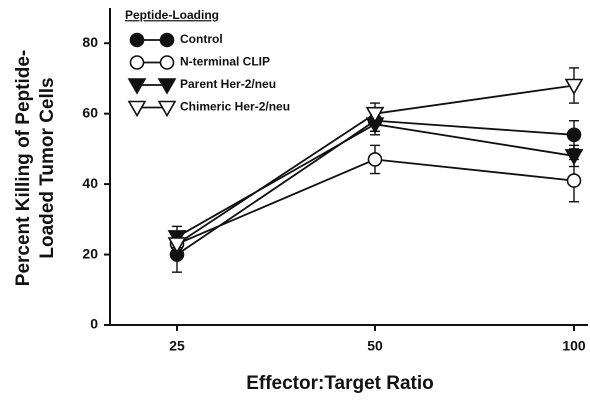 The height and width of the screenshot is (402, 590). What do you see at coordinates (94, 324) in the screenshot?
I see `y-tick-label: 0` at bounding box center [94, 324].